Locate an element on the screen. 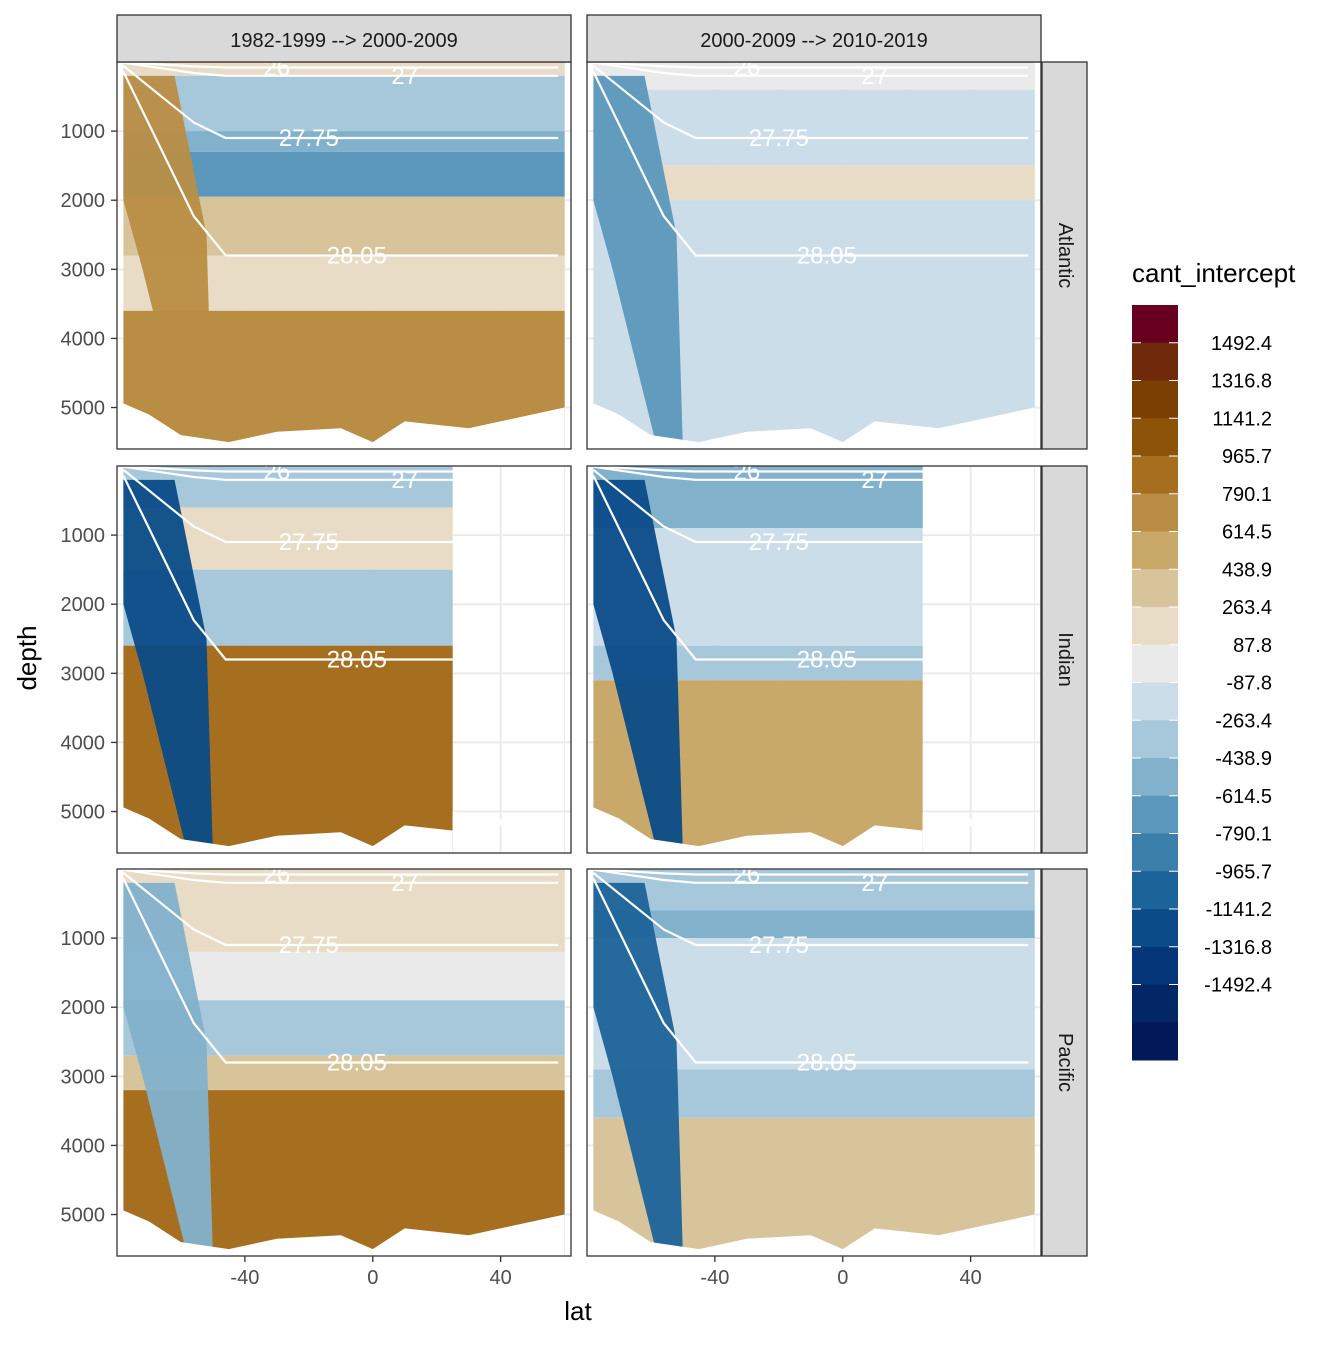 This screenshot has width=1344, height=1349. legend-label: -438.9 is located at coordinates (1243, 759).